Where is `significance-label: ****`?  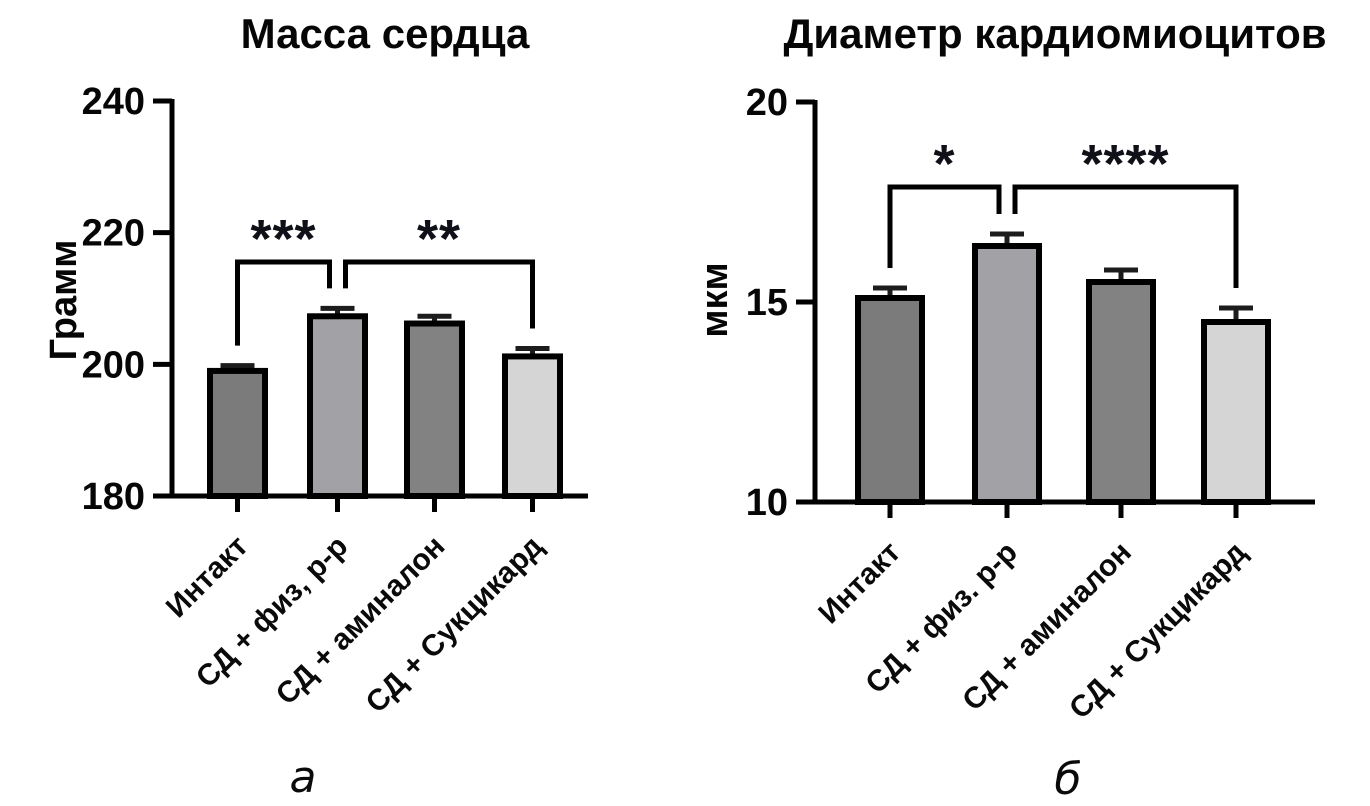 significance-label: **** is located at coordinates (1125, 164).